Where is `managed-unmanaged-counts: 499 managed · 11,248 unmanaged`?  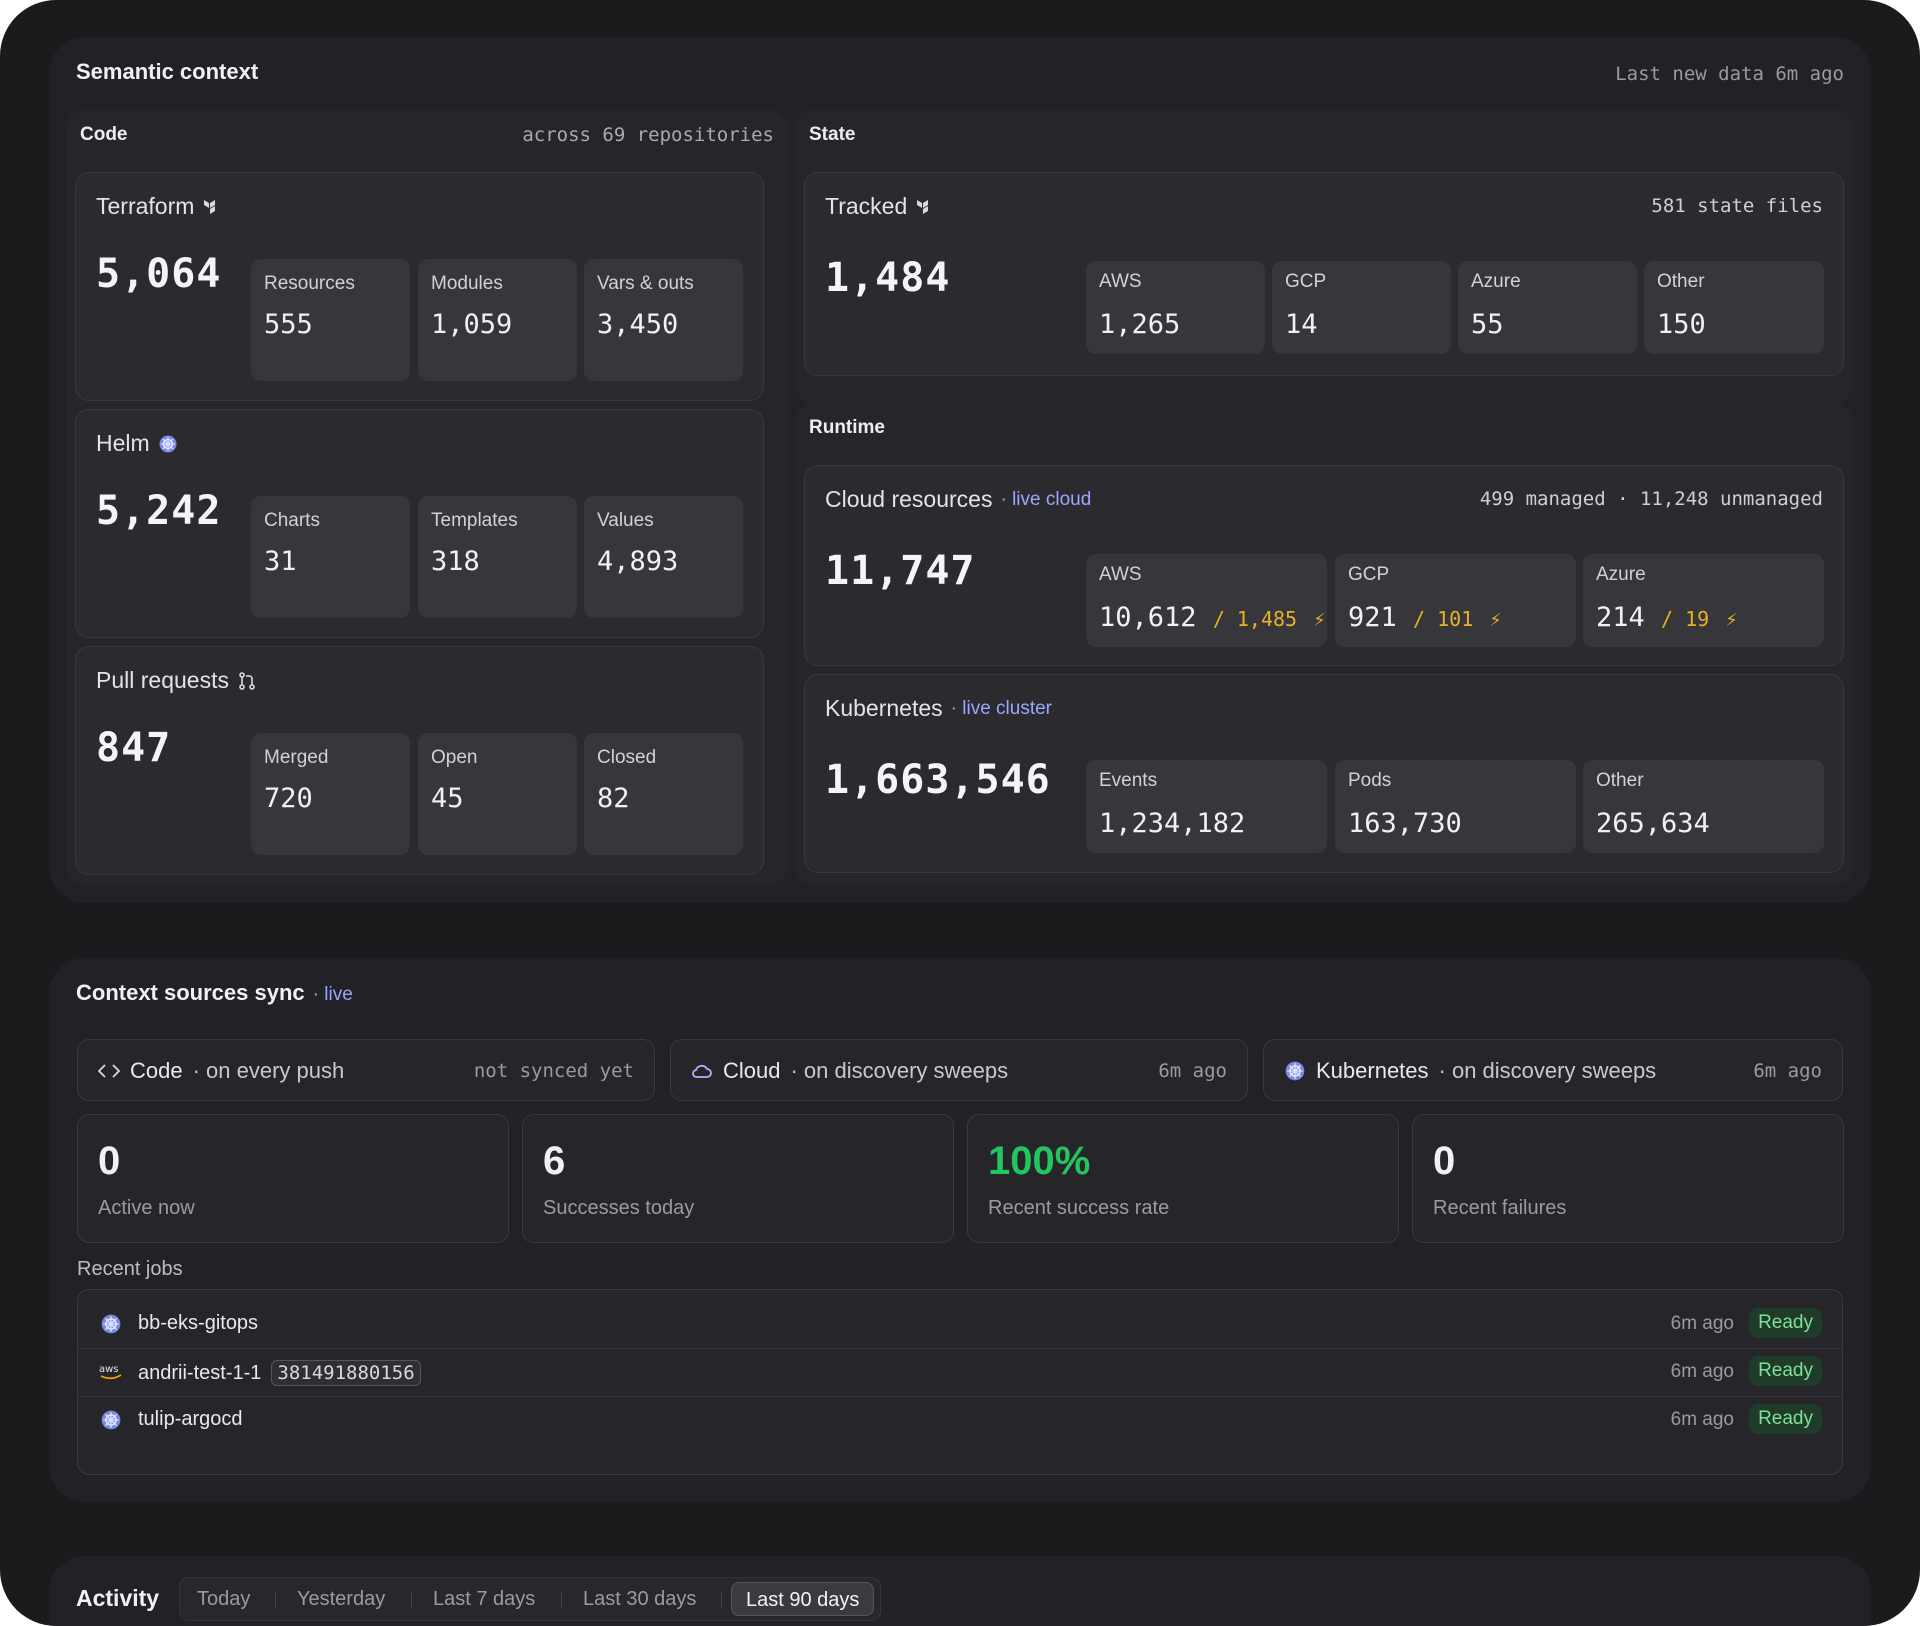 managed-unmanaged-counts: 499 managed · 11,248 unmanaged is located at coordinates (1651, 499).